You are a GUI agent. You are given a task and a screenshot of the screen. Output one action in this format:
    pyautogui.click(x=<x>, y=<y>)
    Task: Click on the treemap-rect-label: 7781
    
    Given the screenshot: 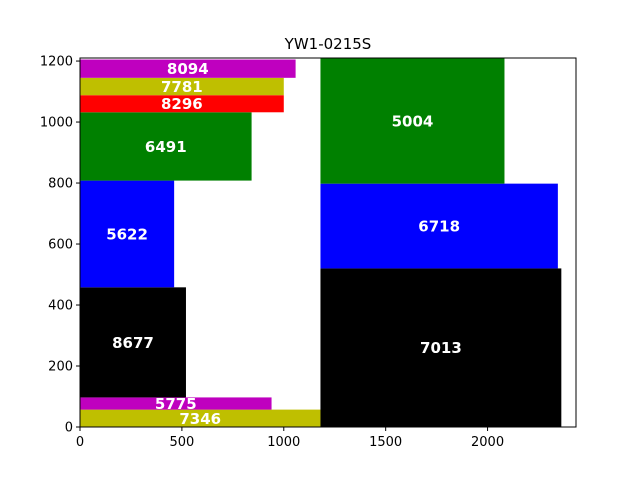 What is the action you would take?
    pyautogui.click(x=182, y=87)
    